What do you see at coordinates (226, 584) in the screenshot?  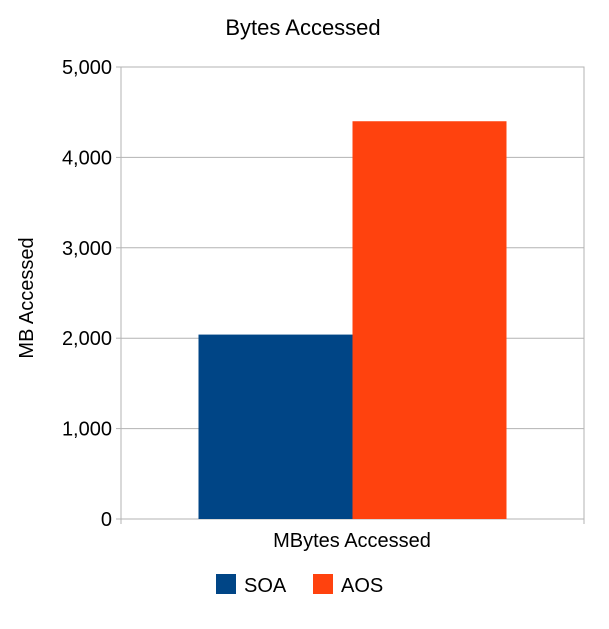 I see `legend-swatch-soa` at bounding box center [226, 584].